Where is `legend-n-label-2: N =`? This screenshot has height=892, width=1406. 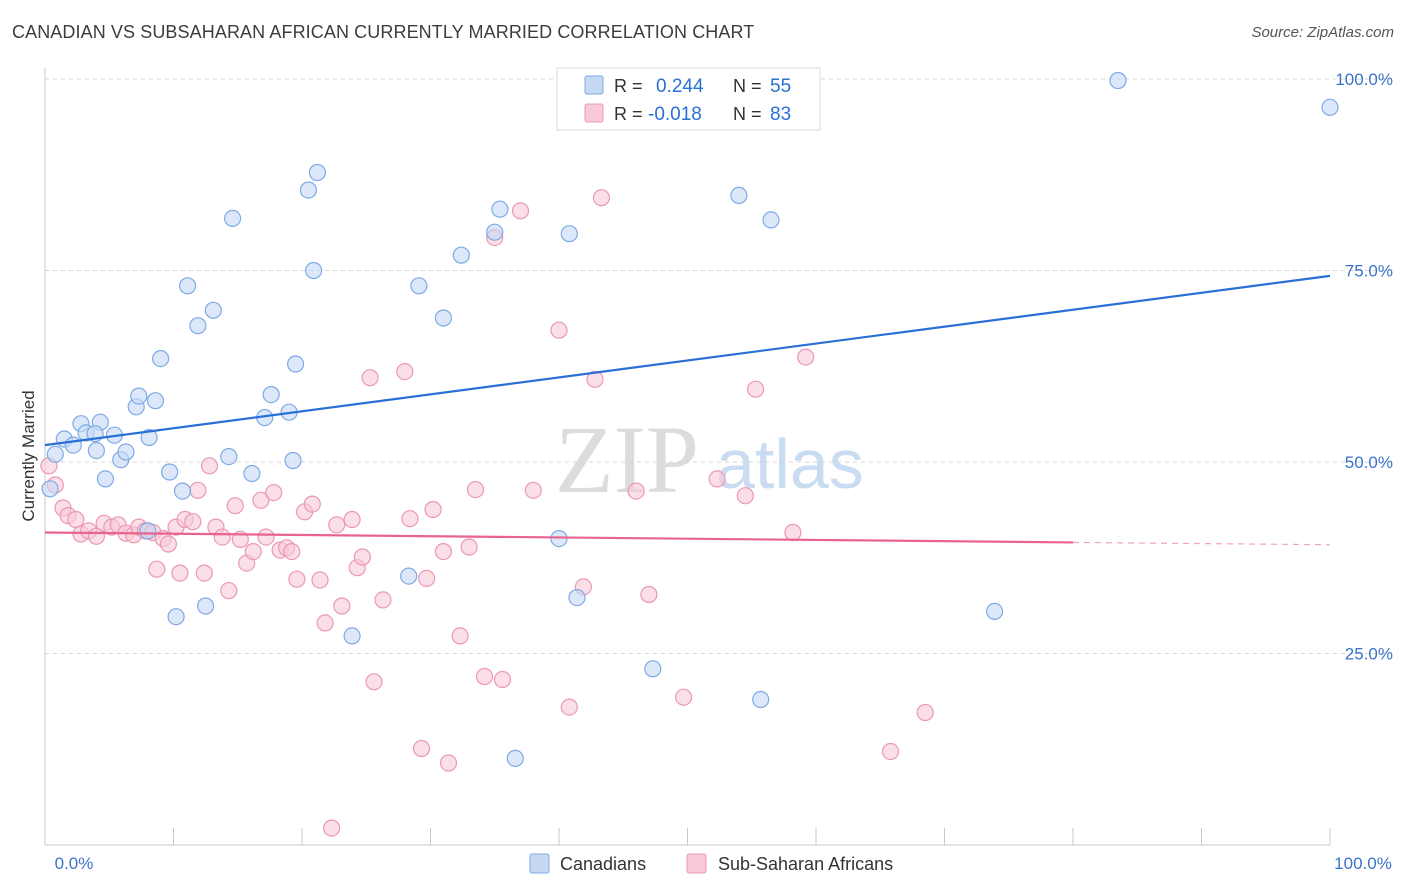 legend-n-label-2: N = is located at coordinates (747, 114).